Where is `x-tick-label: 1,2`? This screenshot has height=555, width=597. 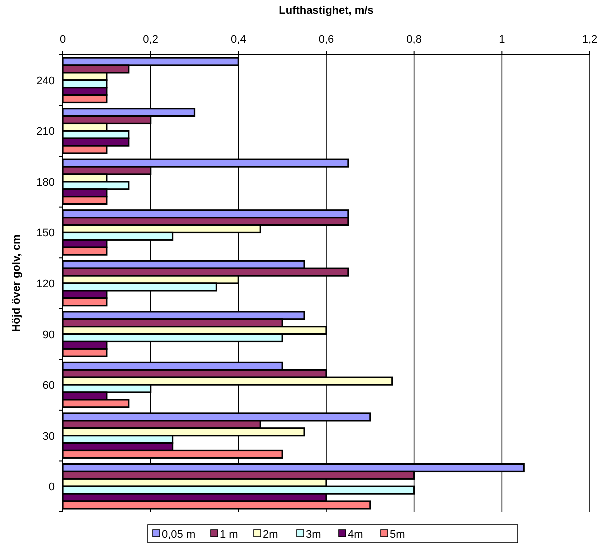
x-tick-label: 1,2 is located at coordinates (589, 40).